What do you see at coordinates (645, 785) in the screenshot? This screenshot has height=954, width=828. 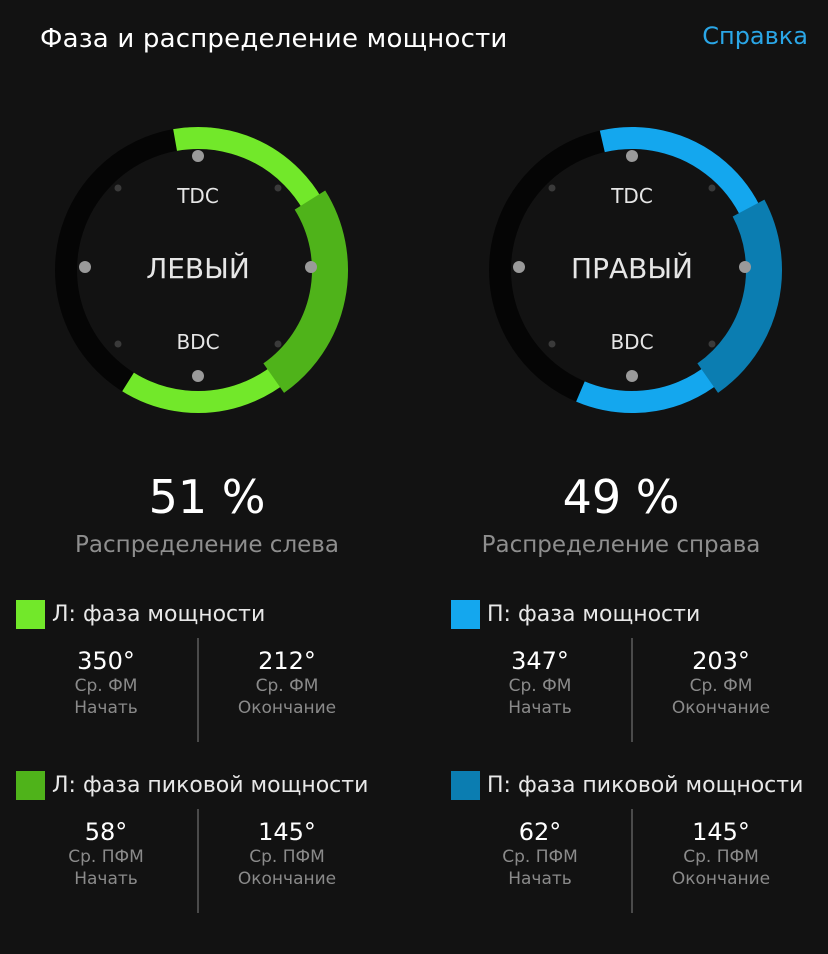 I see `right-peak-power-phase-title: П: фаза пиковой мощности` at bounding box center [645, 785].